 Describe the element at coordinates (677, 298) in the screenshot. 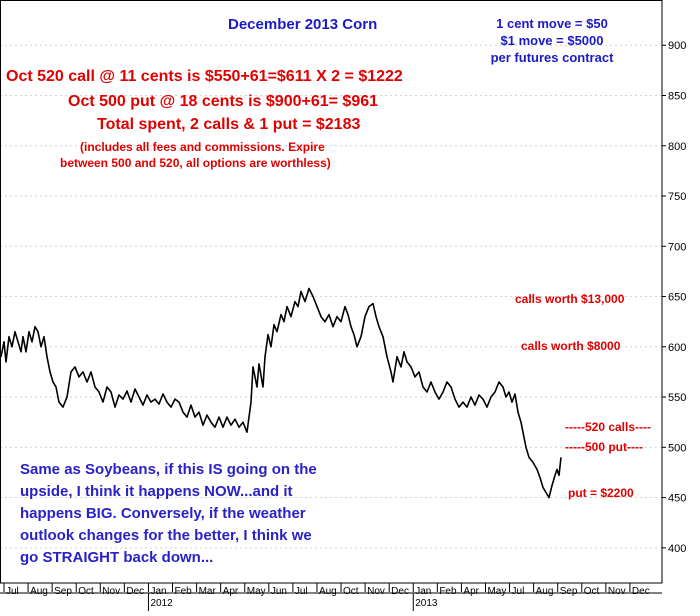

I see `y-tick-label: 650` at that location.